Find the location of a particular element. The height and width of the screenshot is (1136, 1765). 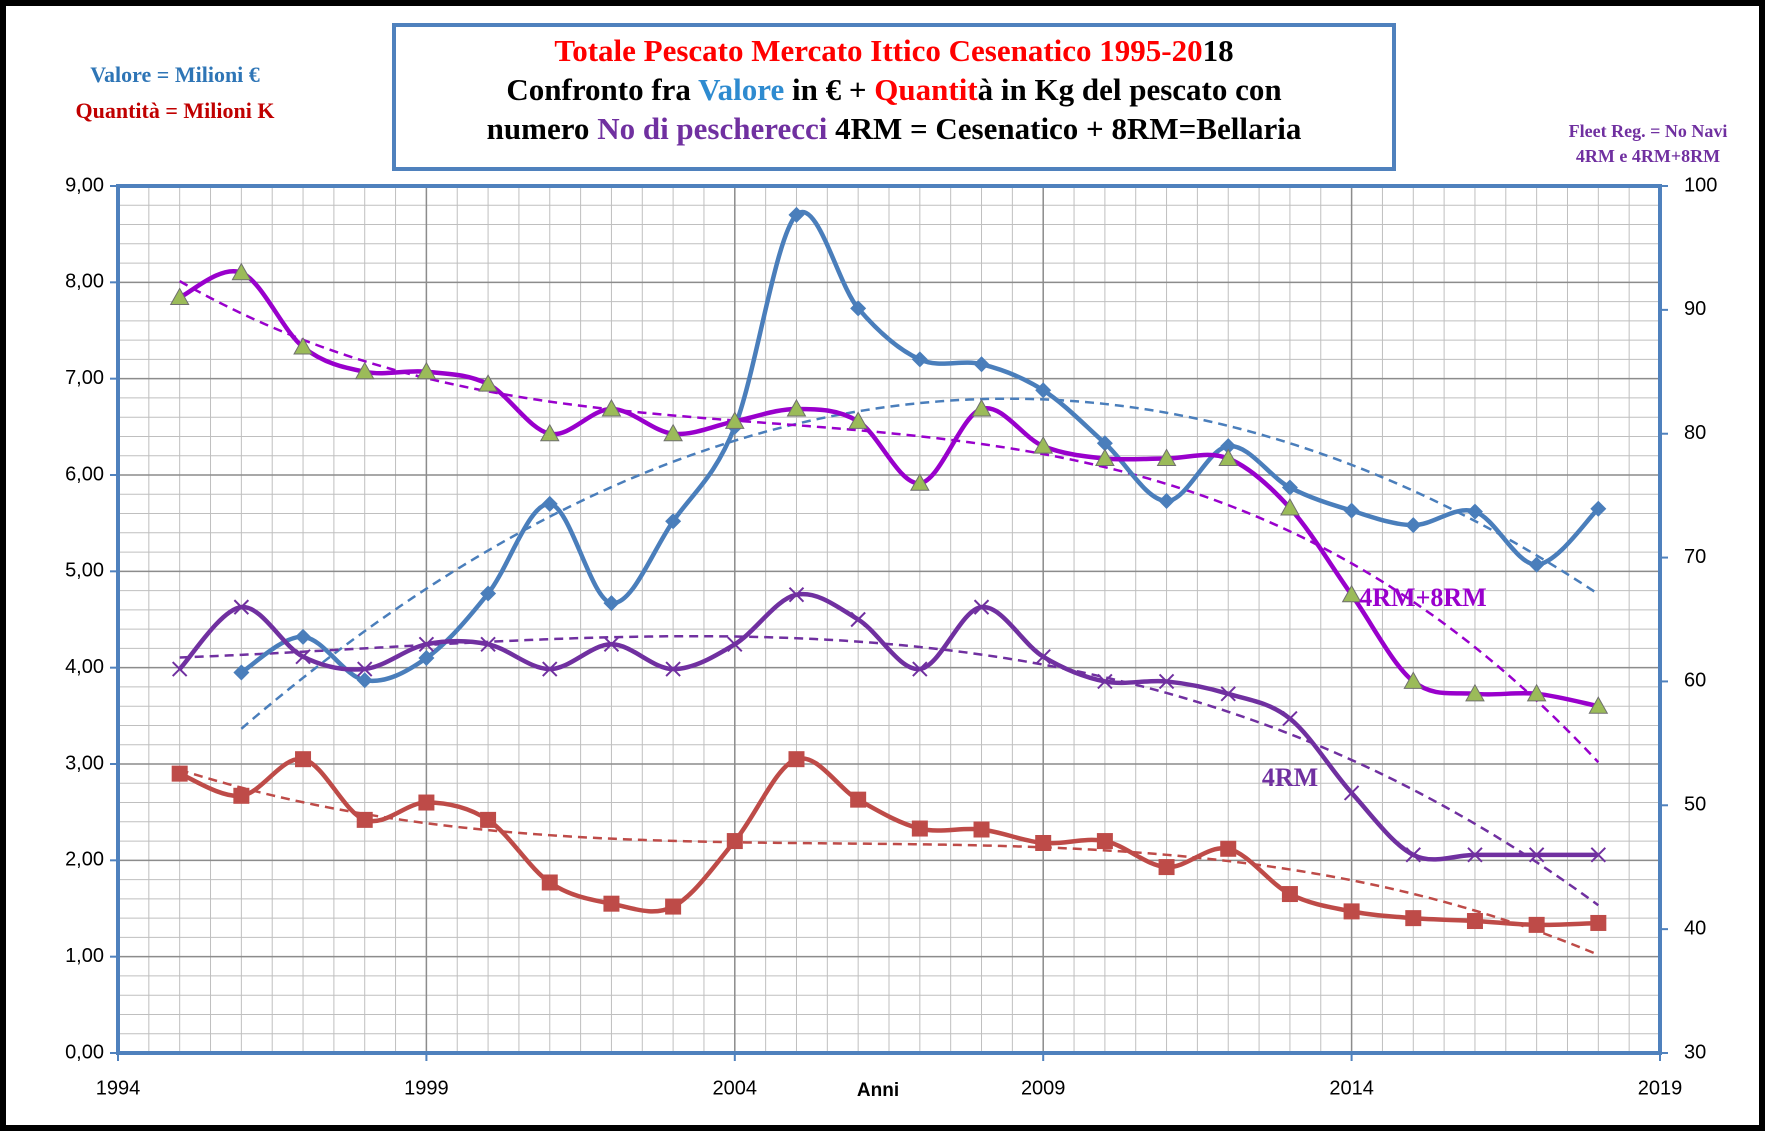

title-segment: in € + is located at coordinates (829, 89).